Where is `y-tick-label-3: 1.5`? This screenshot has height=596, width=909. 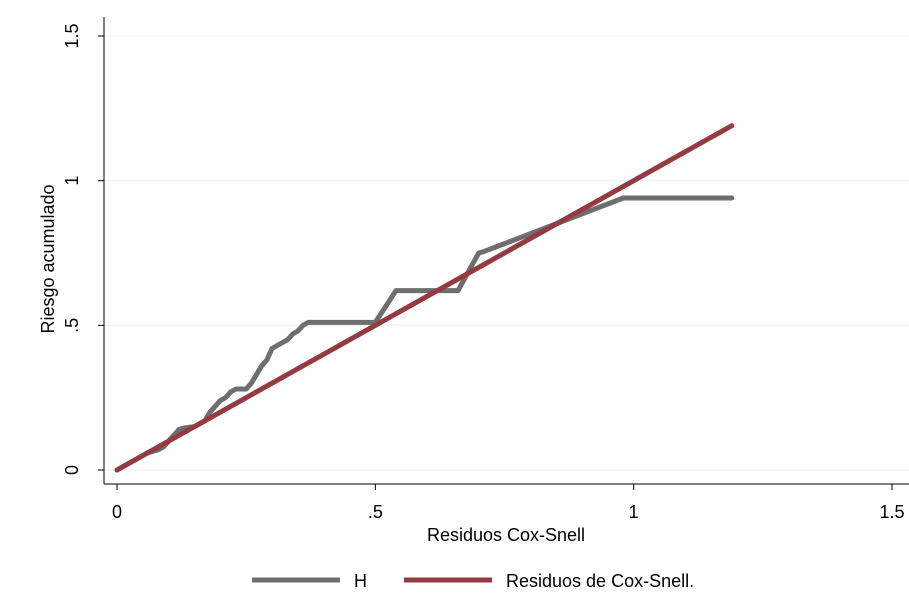 y-tick-label-3: 1.5 is located at coordinates (72, 35).